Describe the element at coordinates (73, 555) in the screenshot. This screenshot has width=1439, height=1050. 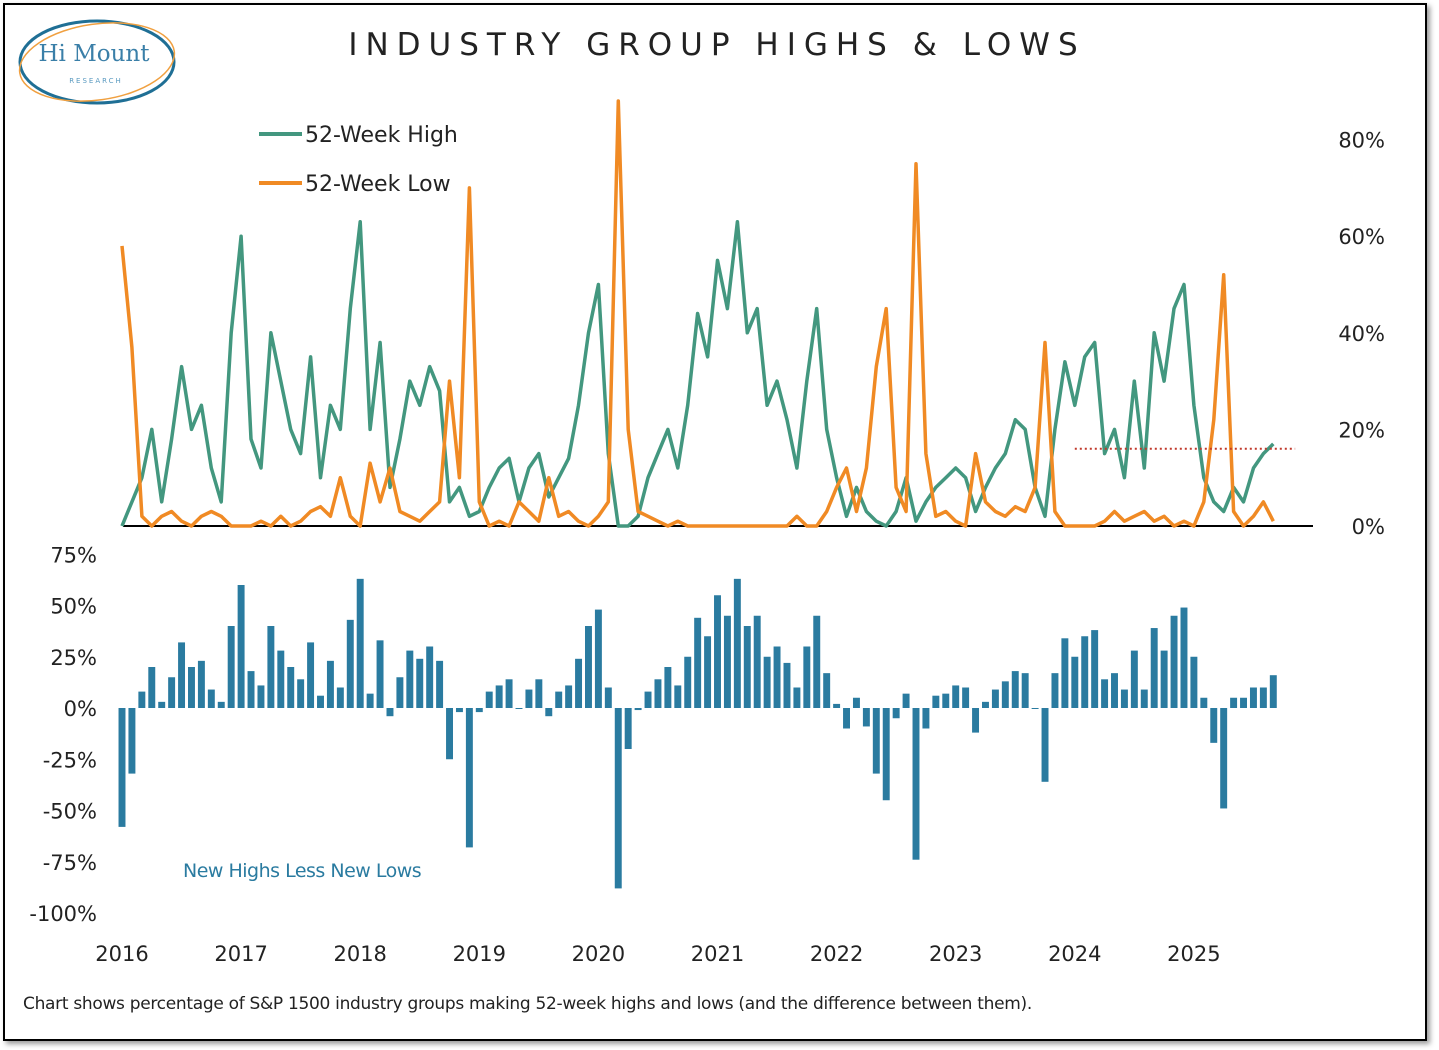
I see `bottom-y-tick: 75%` at that location.